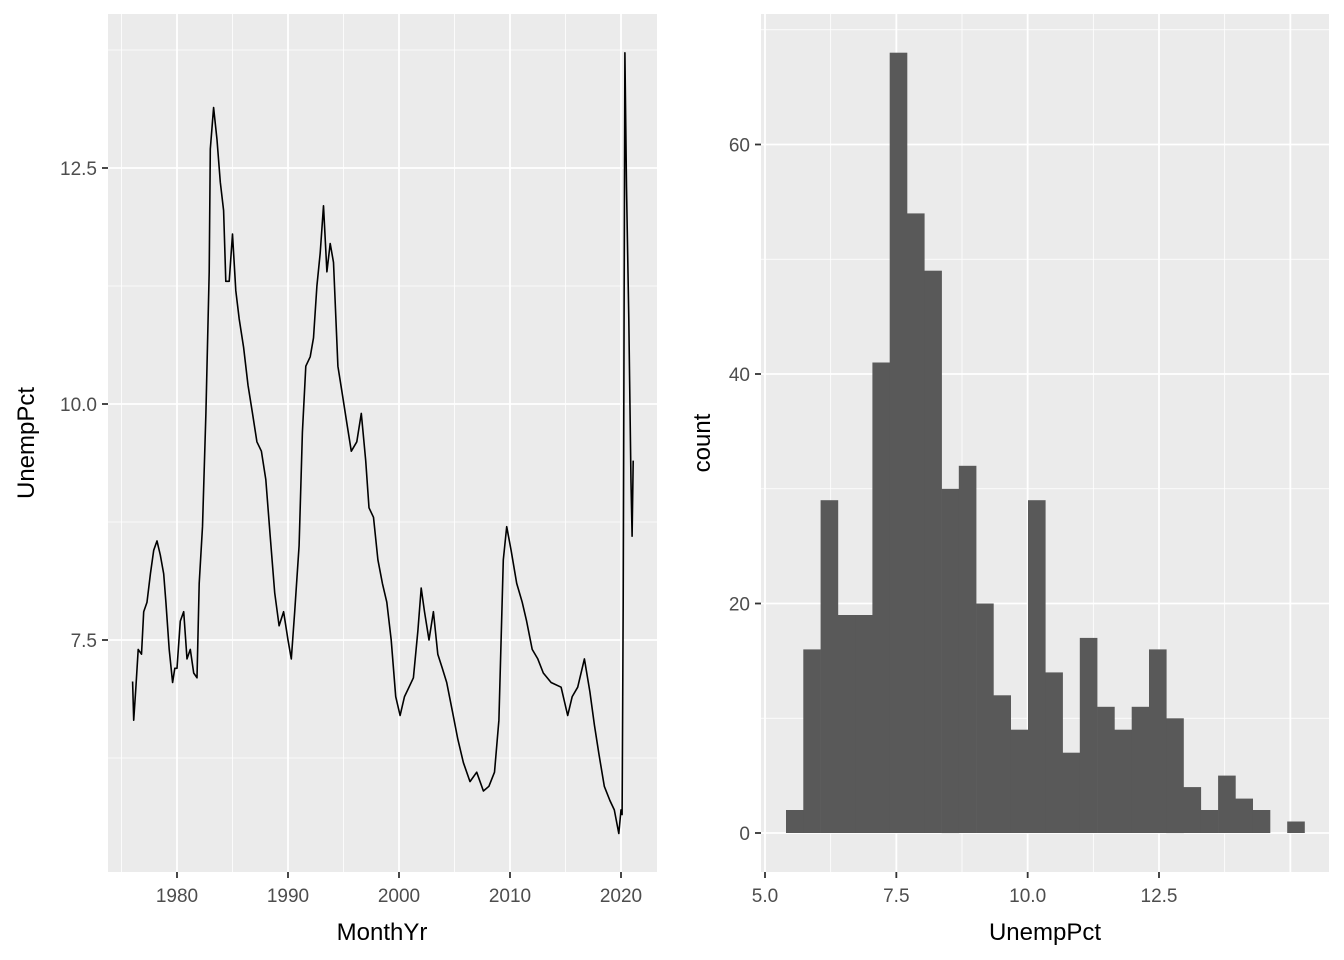 Image resolution: width=1344 pixels, height=960 pixels. What do you see at coordinates (84, 641) in the screenshot?
I see `y-tick-label: 7.5` at bounding box center [84, 641].